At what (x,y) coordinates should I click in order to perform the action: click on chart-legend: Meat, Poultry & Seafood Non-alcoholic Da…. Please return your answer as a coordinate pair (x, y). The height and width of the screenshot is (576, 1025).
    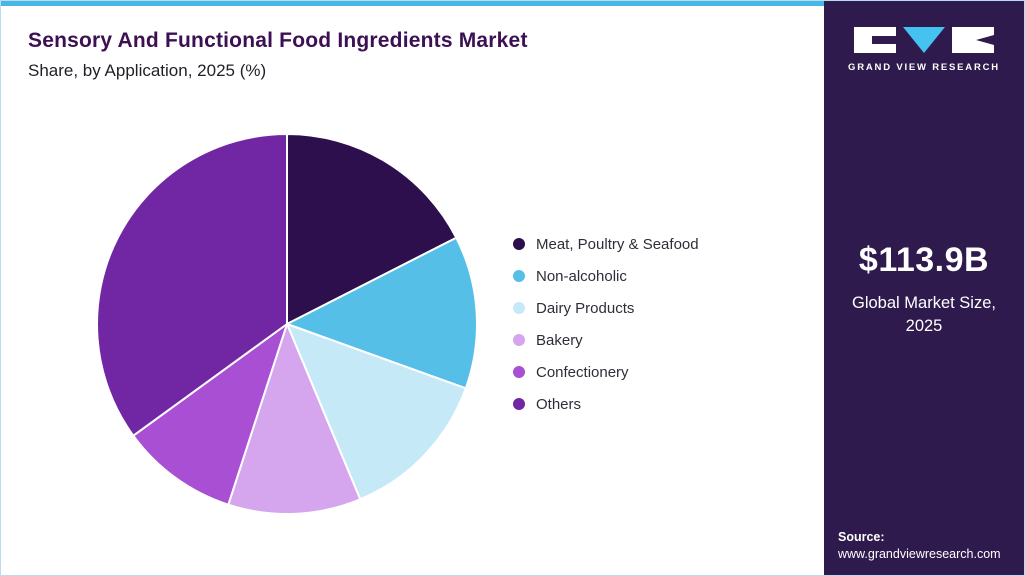
    Looking at the image, I should click on (606, 330).